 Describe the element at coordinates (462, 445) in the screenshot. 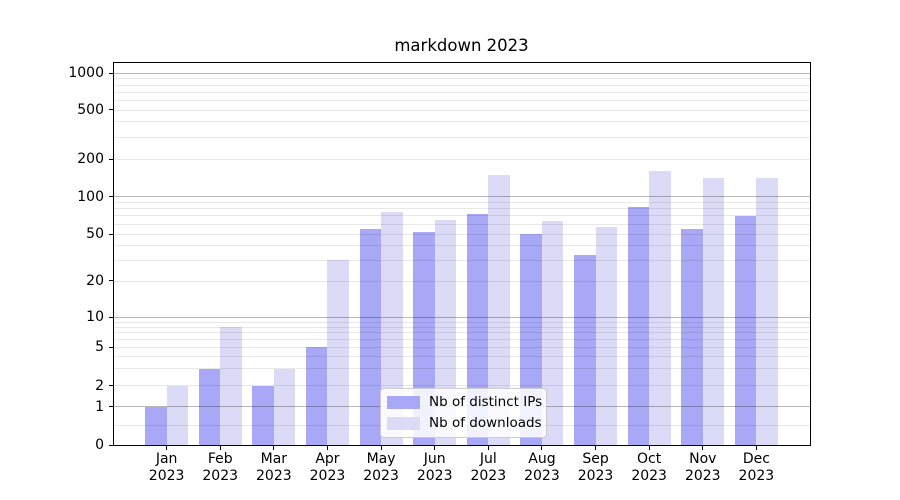

I see `spine-bottom` at that location.